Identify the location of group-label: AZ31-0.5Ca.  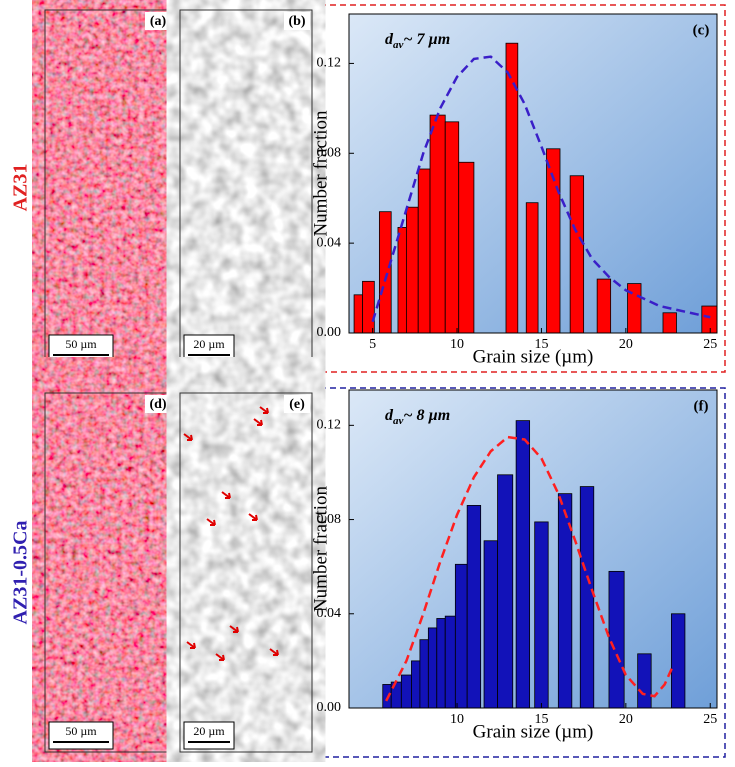
(21, 573).